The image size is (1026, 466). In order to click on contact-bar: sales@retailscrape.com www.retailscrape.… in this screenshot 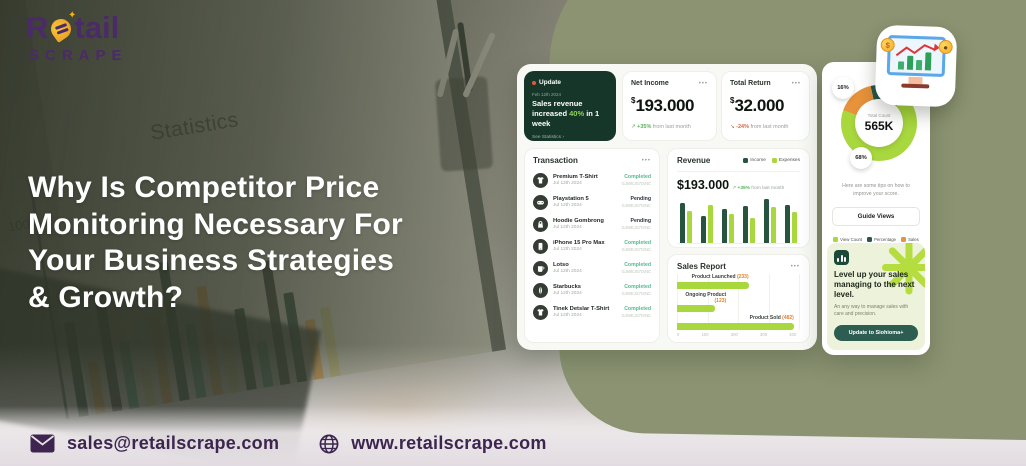, I will do `click(288, 443)`.